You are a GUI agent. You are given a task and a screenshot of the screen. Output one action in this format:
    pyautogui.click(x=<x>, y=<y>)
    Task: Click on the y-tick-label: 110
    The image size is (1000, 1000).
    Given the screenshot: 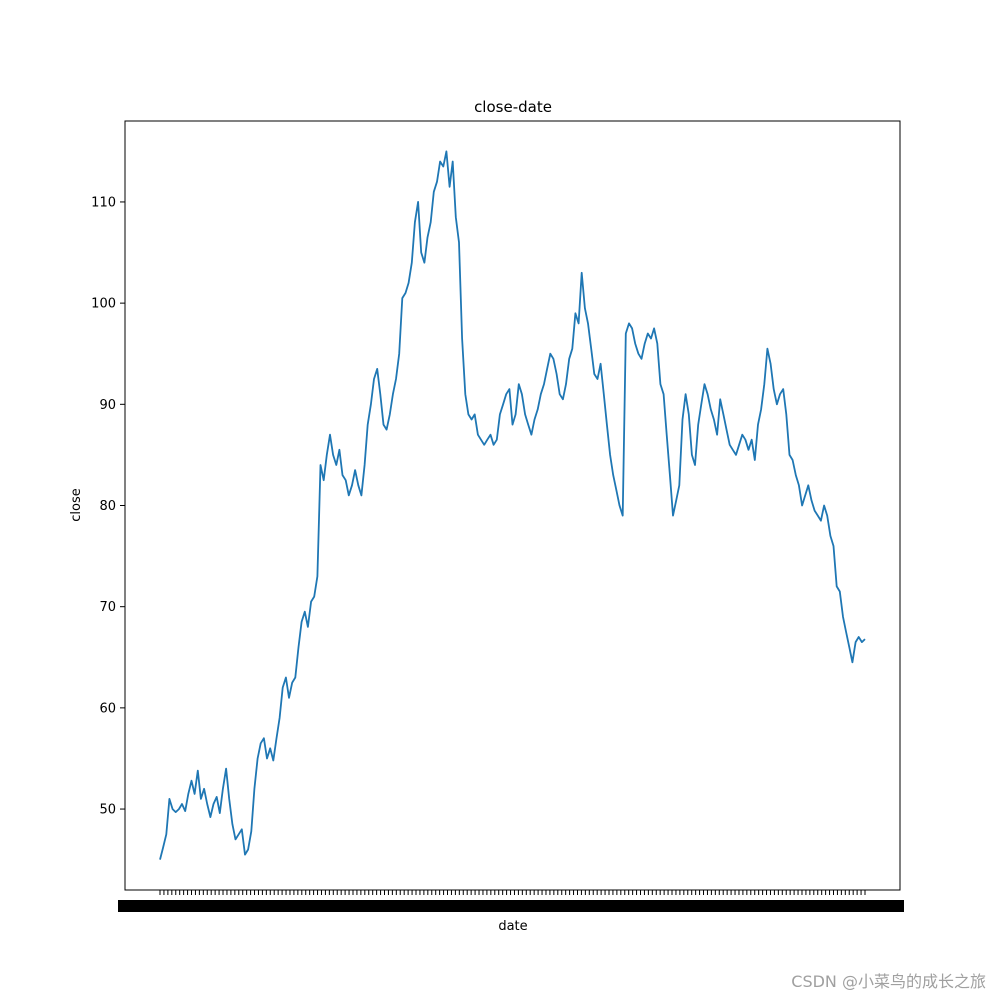 What is the action you would take?
    pyautogui.click(x=103, y=202)
    